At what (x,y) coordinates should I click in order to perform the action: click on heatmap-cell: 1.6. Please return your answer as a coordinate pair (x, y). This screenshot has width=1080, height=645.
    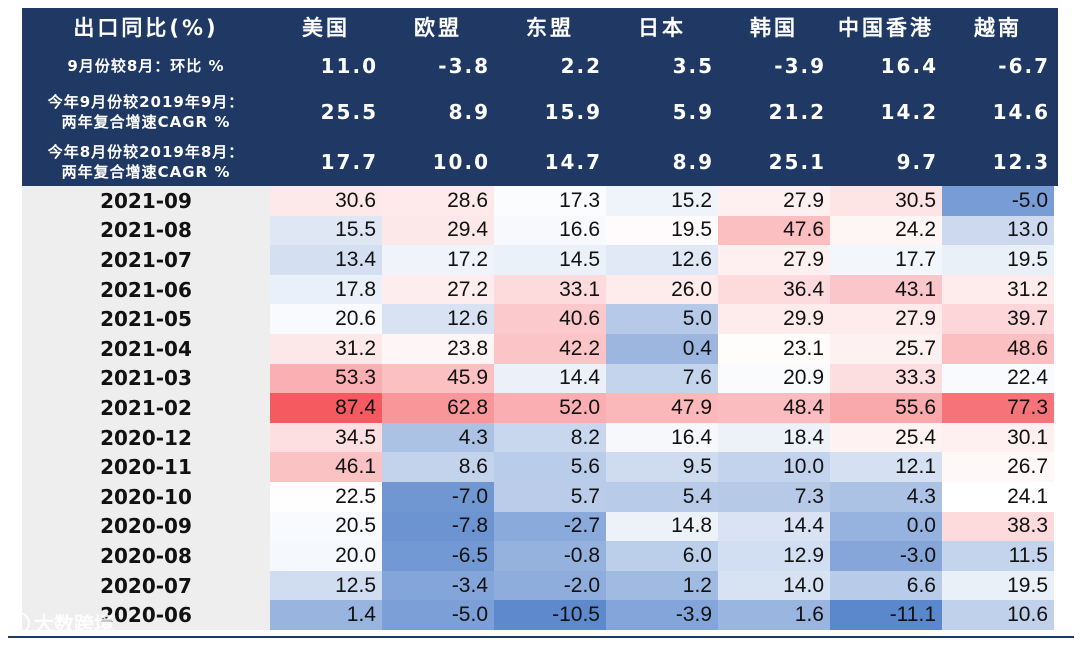
    Looking at the image, I should click on (774, 615).